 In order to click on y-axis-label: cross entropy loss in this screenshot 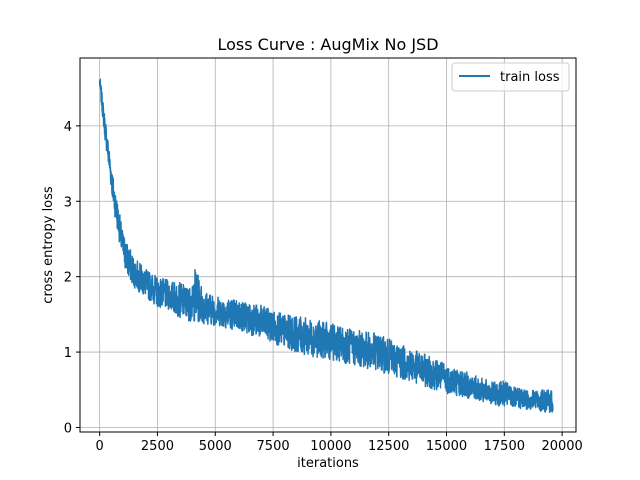, I will do `click(48, 245)`.